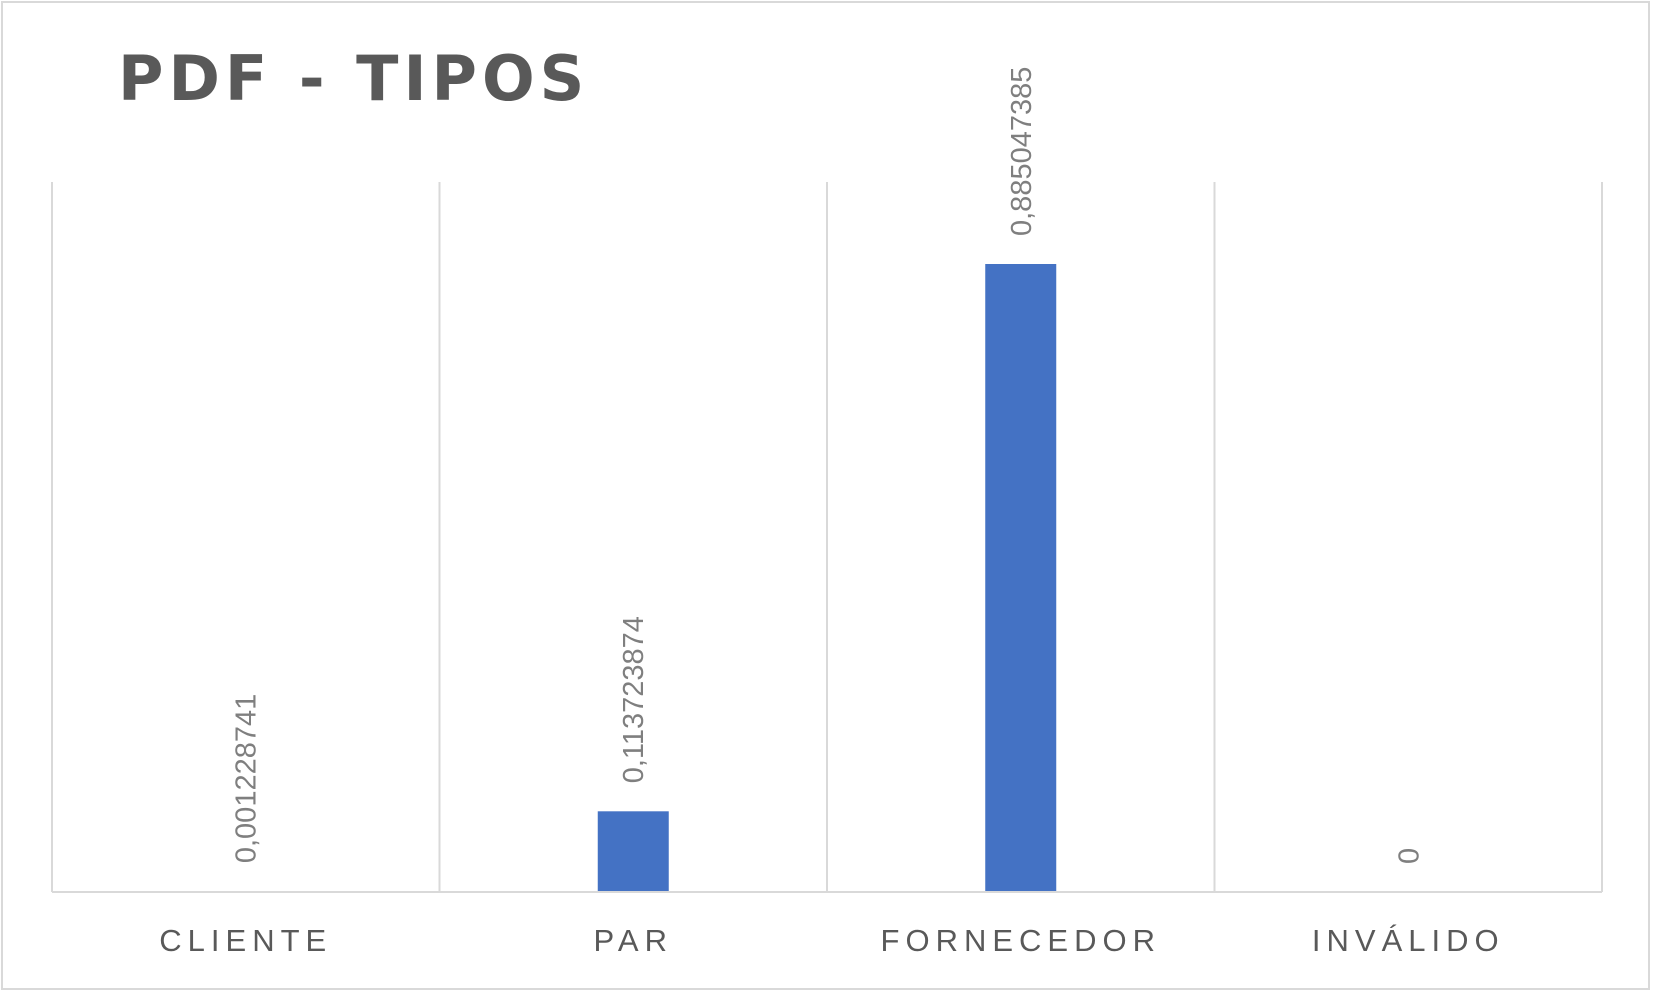 The width and height of the screenshot is (1653, 993). I want to click on data-label: 0,885047385, so click(1022, 151).